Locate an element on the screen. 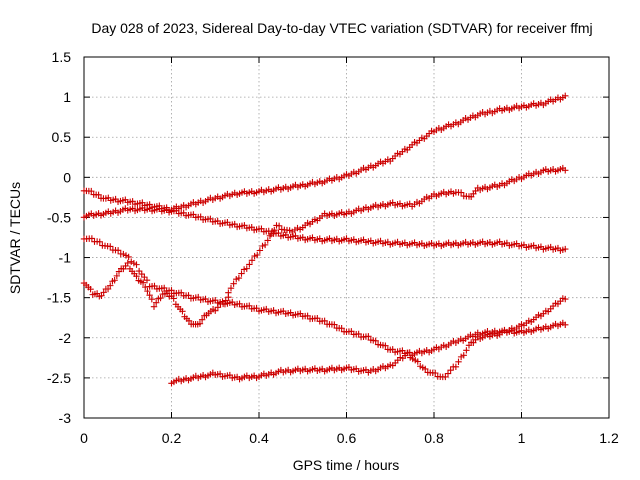  x-tick-label: 0.8 is located at coordinates (434, 438).